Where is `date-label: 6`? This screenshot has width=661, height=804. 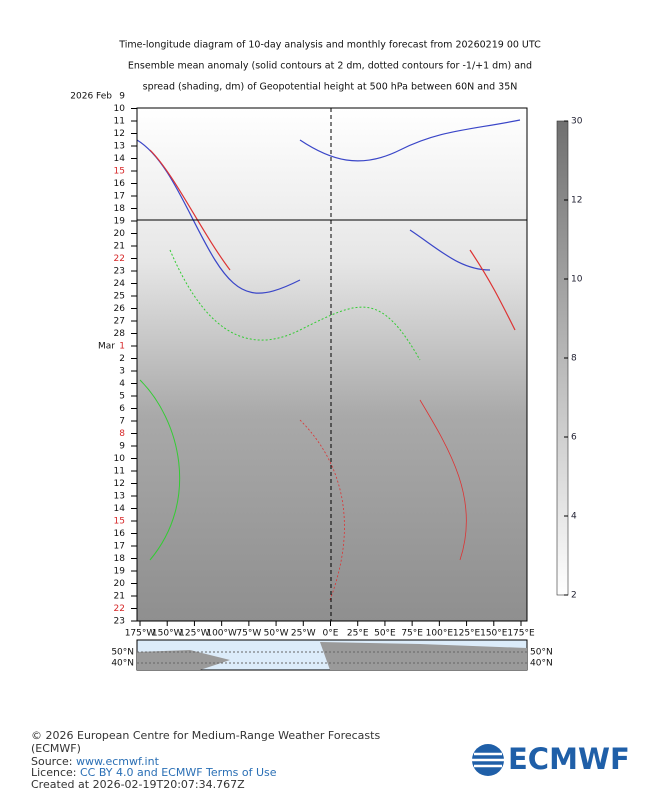
date-label: 6 is located at coordinates (122, 409).